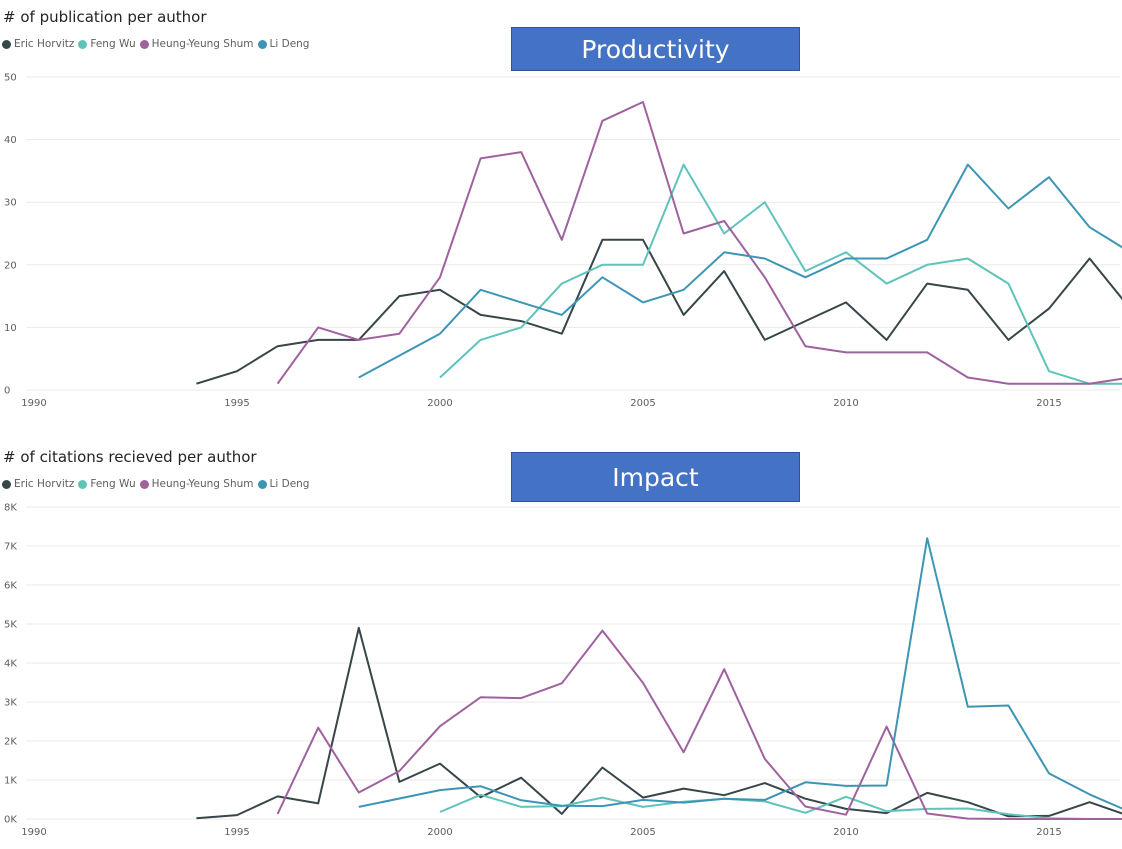 The image size is (1122, 849). What do you see at coordinates (655, 49) in the screenshot?
I see `productivity-banner: Productivity` at bounding box center [655, 49].